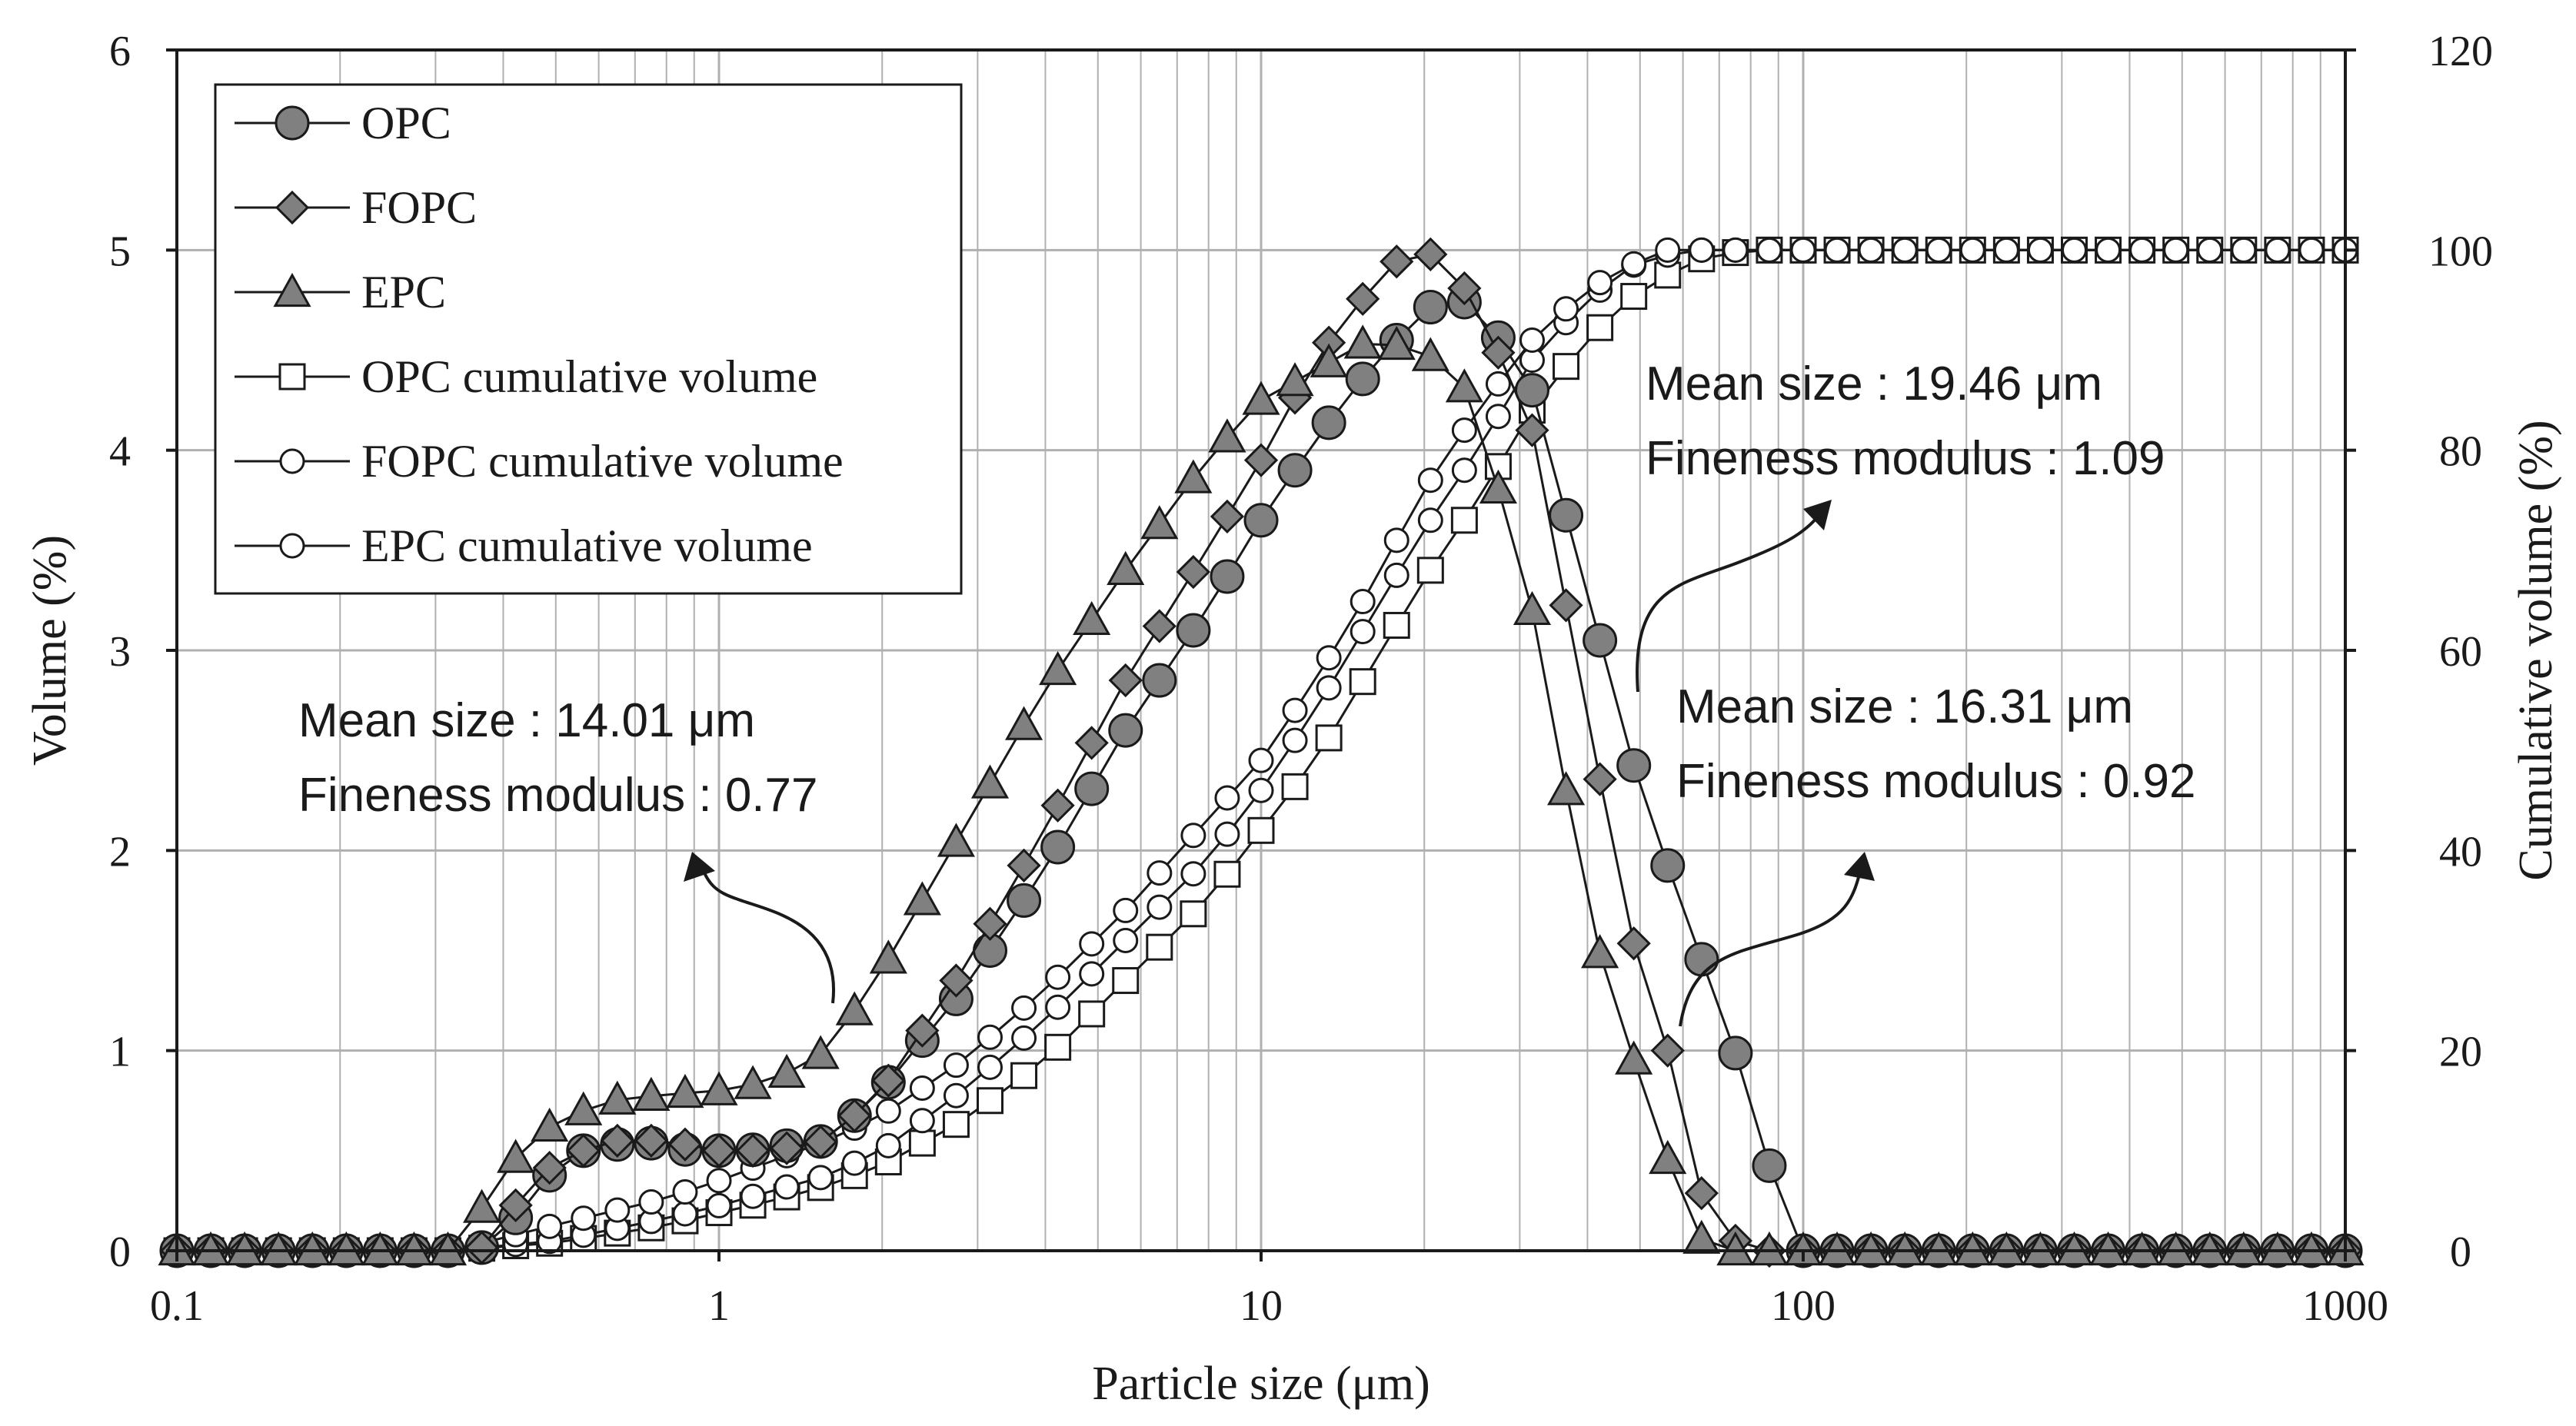 Image resolution: width=2576 pixels, height=1426 pixels. I want to click on legend-marker, so click(292, 377).